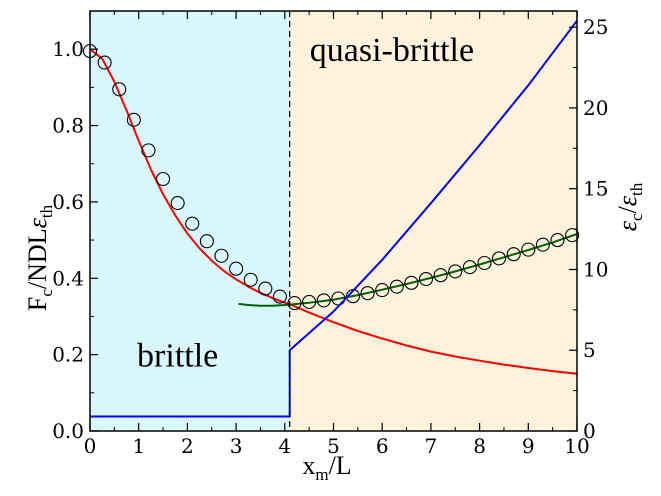 This screenshot has width=661, height=496. I want to click on x-tick-label-2: 2, so click(187, 446).